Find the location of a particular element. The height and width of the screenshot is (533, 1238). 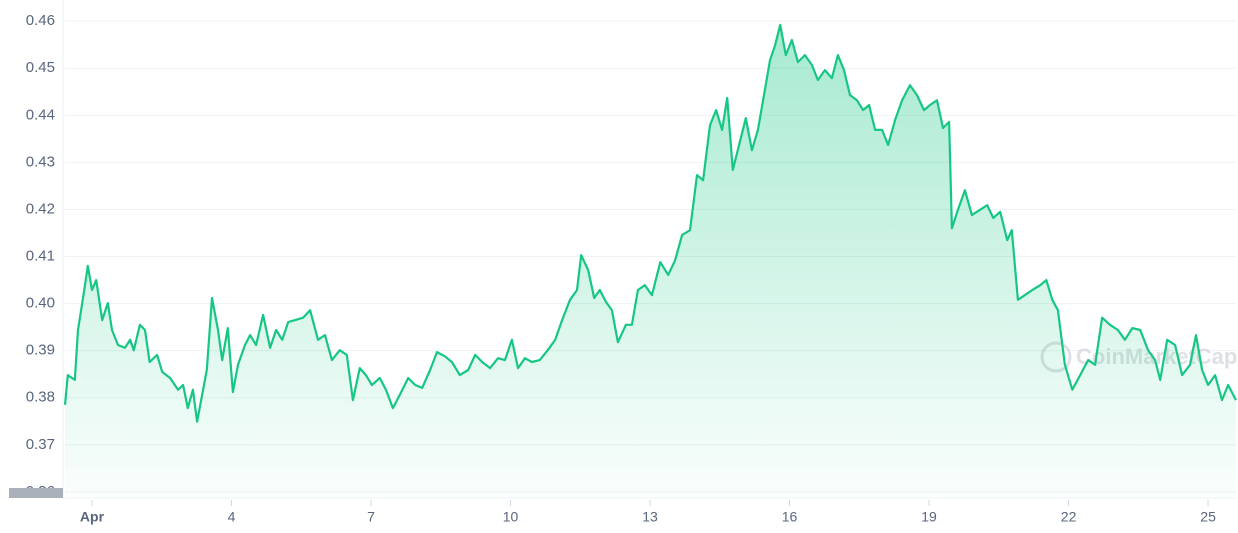

y-tick-label: 0.43 is located at coordinates (40, 161).